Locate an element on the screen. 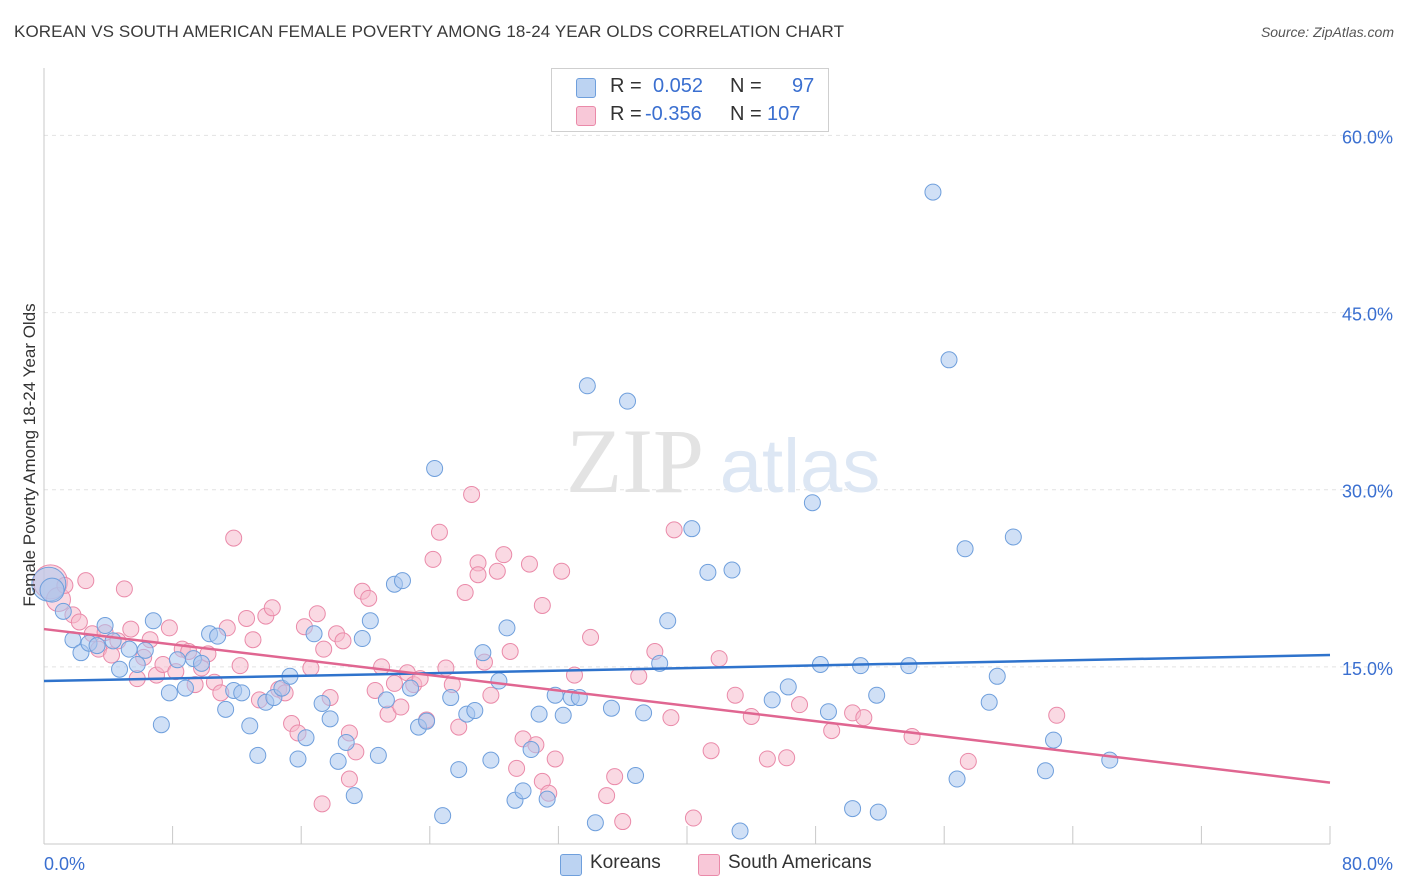 This screenshot has width=1406, height=892. koreans-legend-swatch is located at coordinates (571, 865).